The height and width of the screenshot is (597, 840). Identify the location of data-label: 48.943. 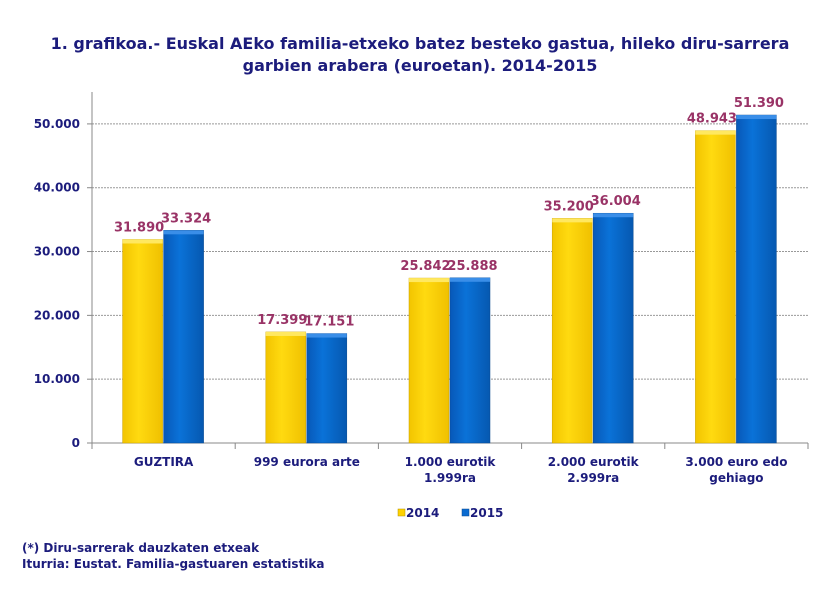
(712, 119).